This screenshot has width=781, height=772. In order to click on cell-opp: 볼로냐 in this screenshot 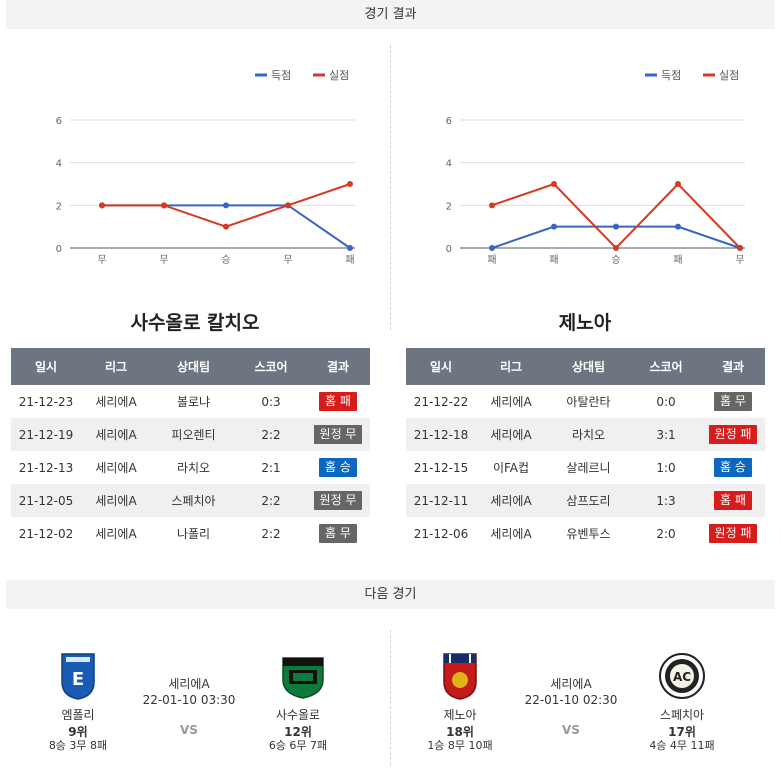, I will do `click(193, 402)`.